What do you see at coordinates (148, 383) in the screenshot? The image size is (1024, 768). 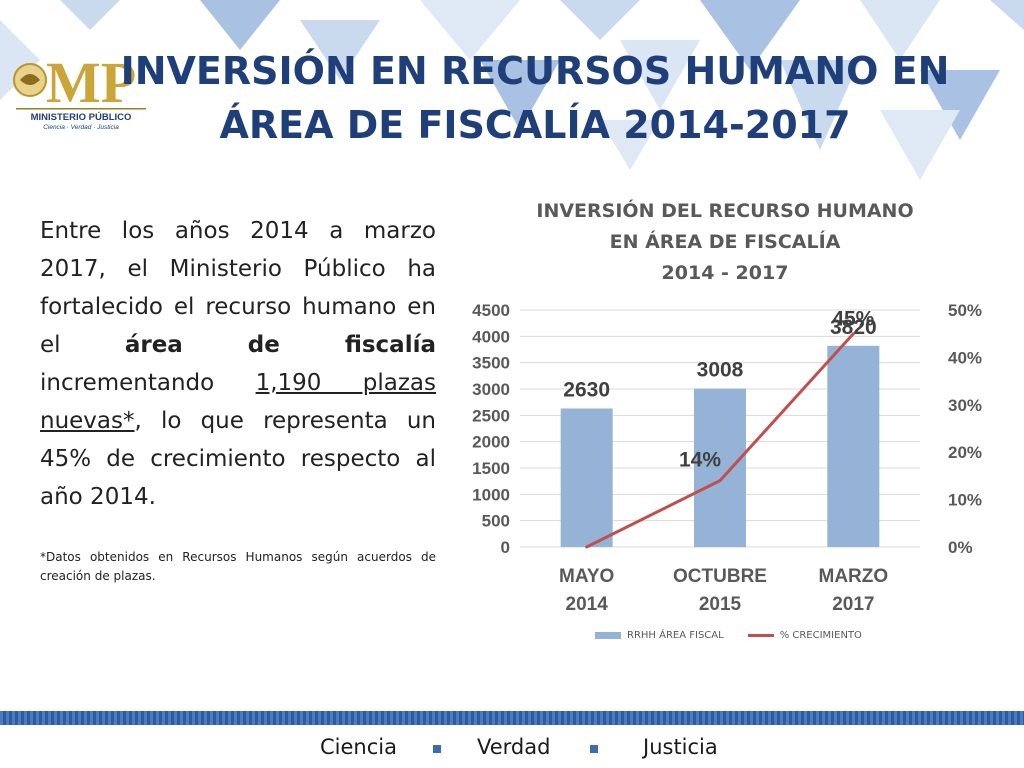 I see `body-text-part2: incrementando` at bounding box center [148, 383].